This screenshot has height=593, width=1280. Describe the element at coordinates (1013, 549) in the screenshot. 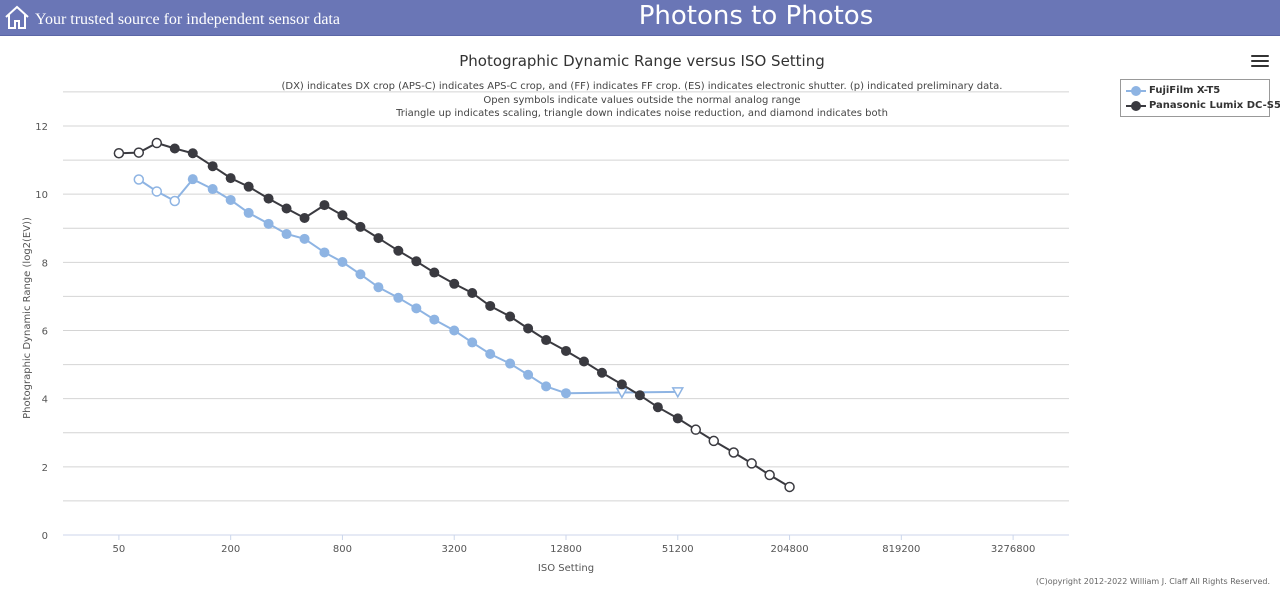

I see `x-tick-label: 3276800` at that location.